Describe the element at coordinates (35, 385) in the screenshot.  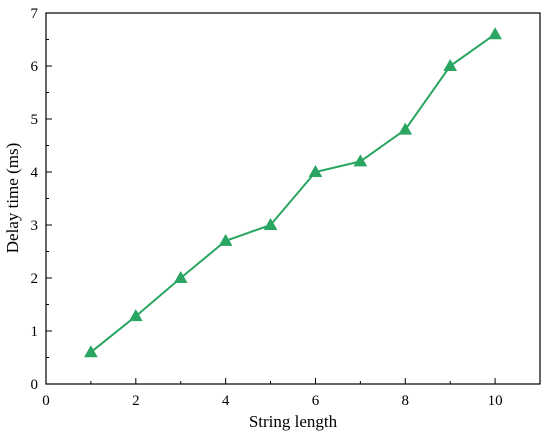
I see `y-tick-label: 0` at that location.